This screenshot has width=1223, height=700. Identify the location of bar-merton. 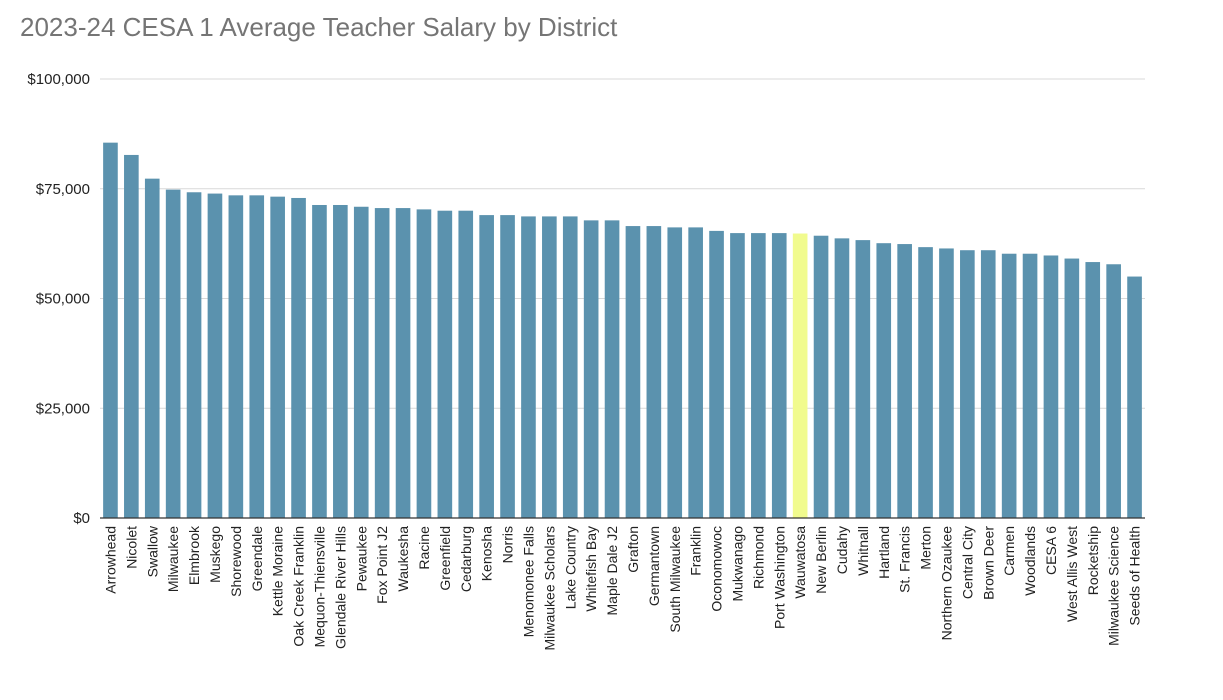
(925, 382).